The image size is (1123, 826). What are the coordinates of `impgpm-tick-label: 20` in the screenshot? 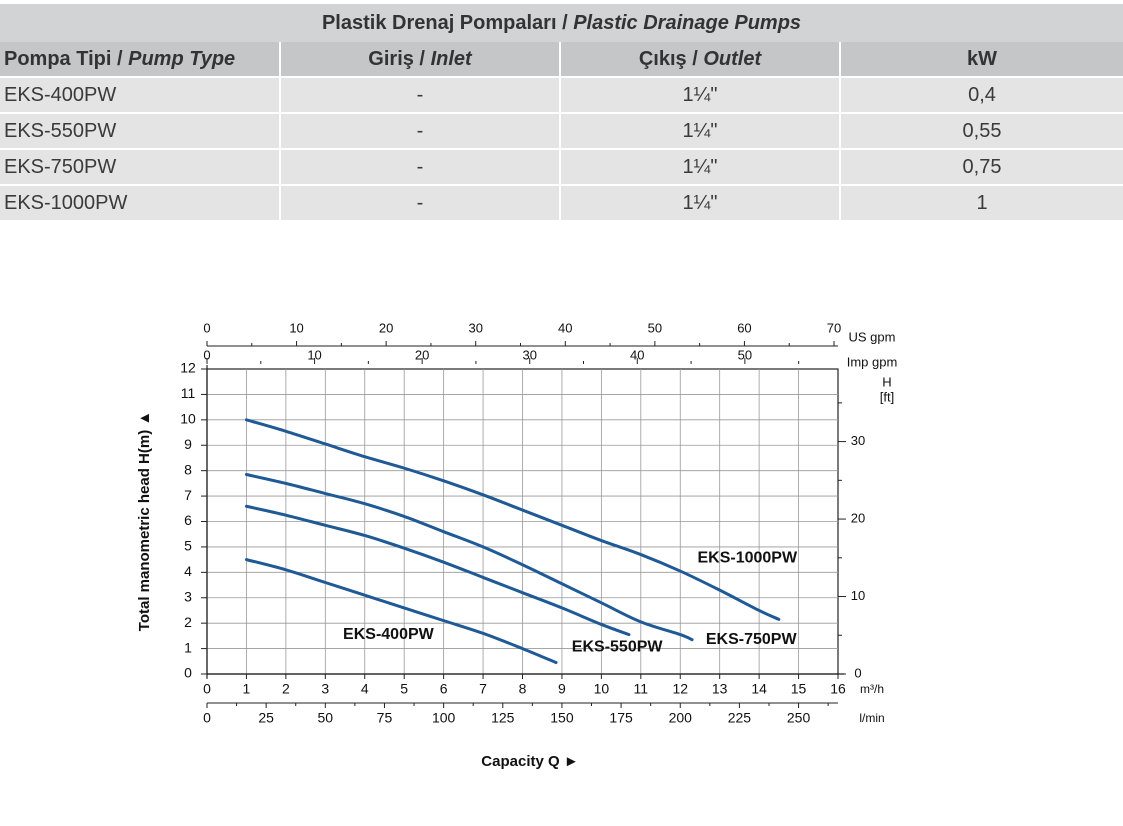 It's located at (422, 354).